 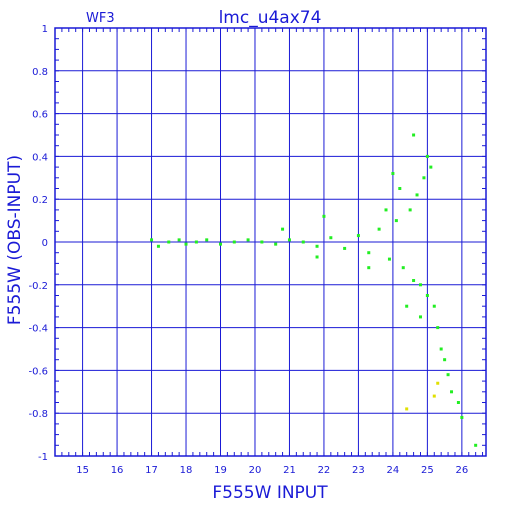 I want to click on x-tick-label: 26, so click(x=461, y=470).